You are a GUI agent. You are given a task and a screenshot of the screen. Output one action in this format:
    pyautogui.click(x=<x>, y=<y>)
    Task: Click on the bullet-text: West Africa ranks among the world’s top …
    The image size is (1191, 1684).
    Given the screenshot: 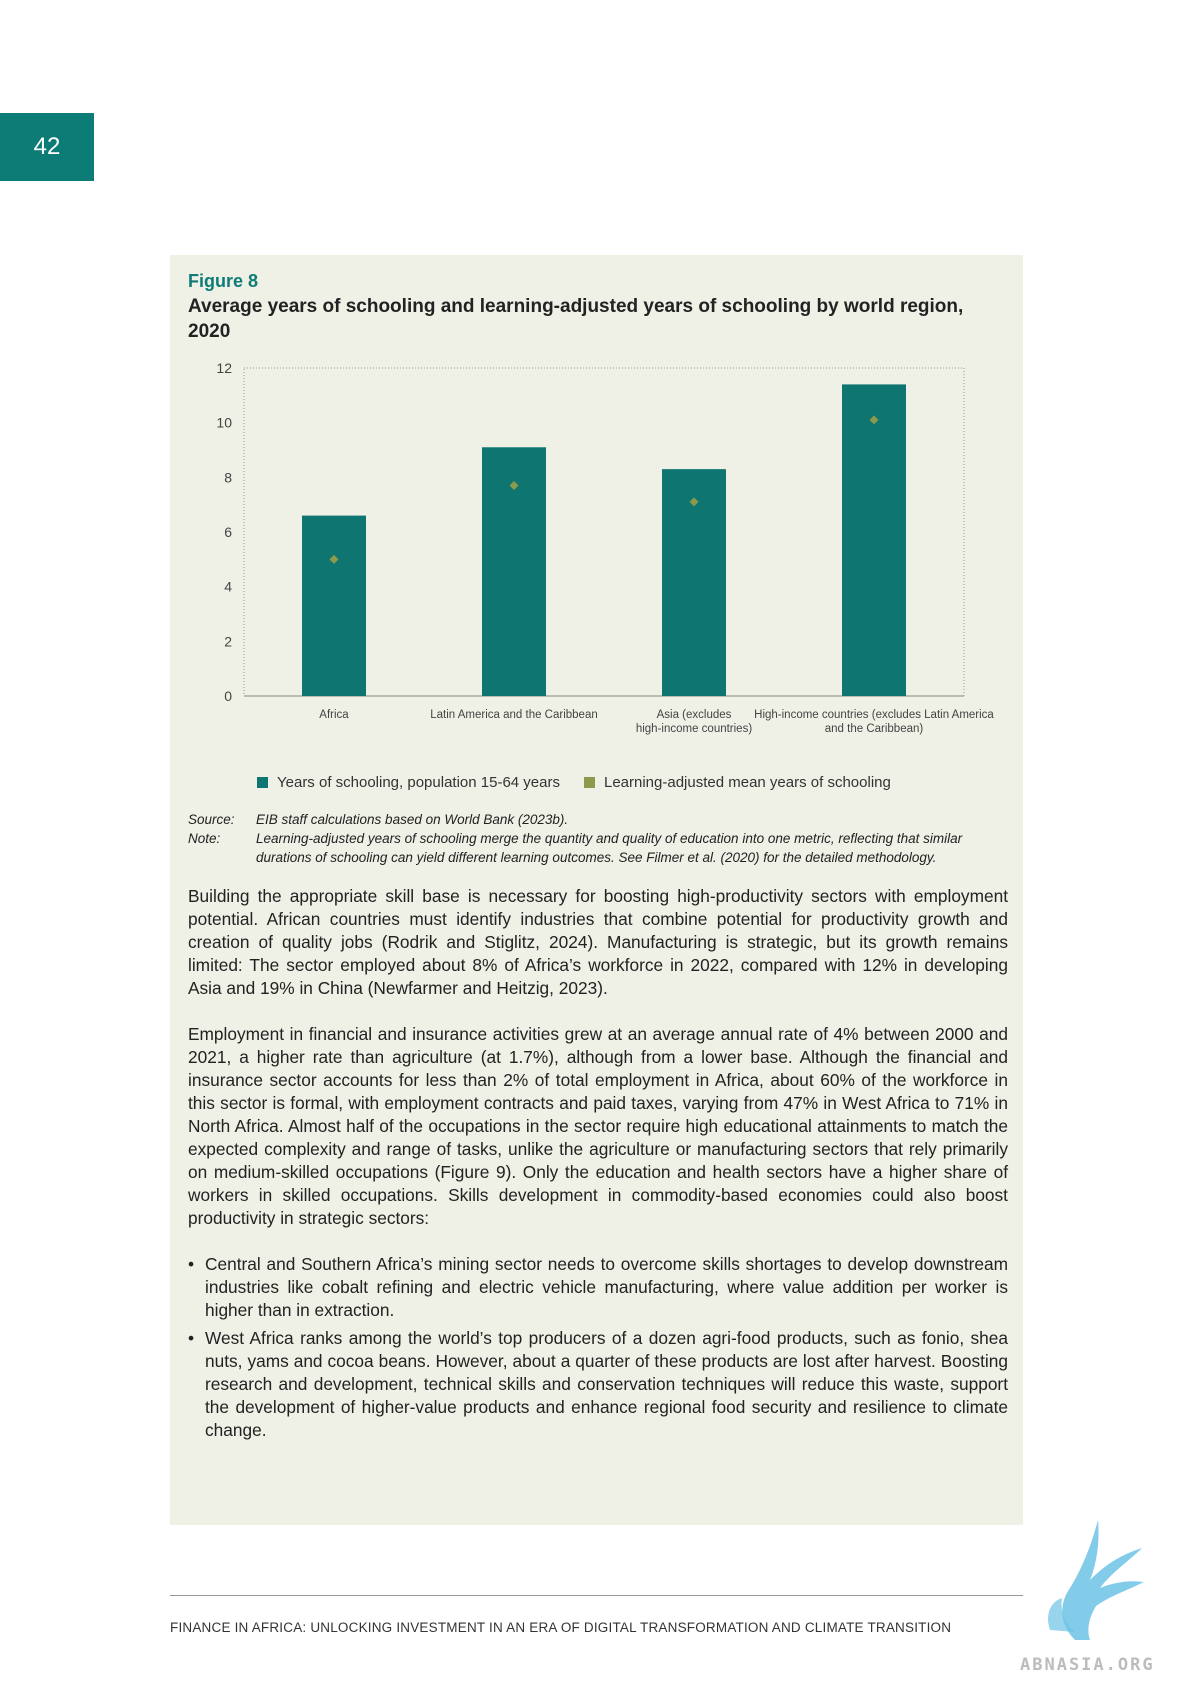 What is the action you would take?
    pyautogui.click(x=606, y=1384)
    